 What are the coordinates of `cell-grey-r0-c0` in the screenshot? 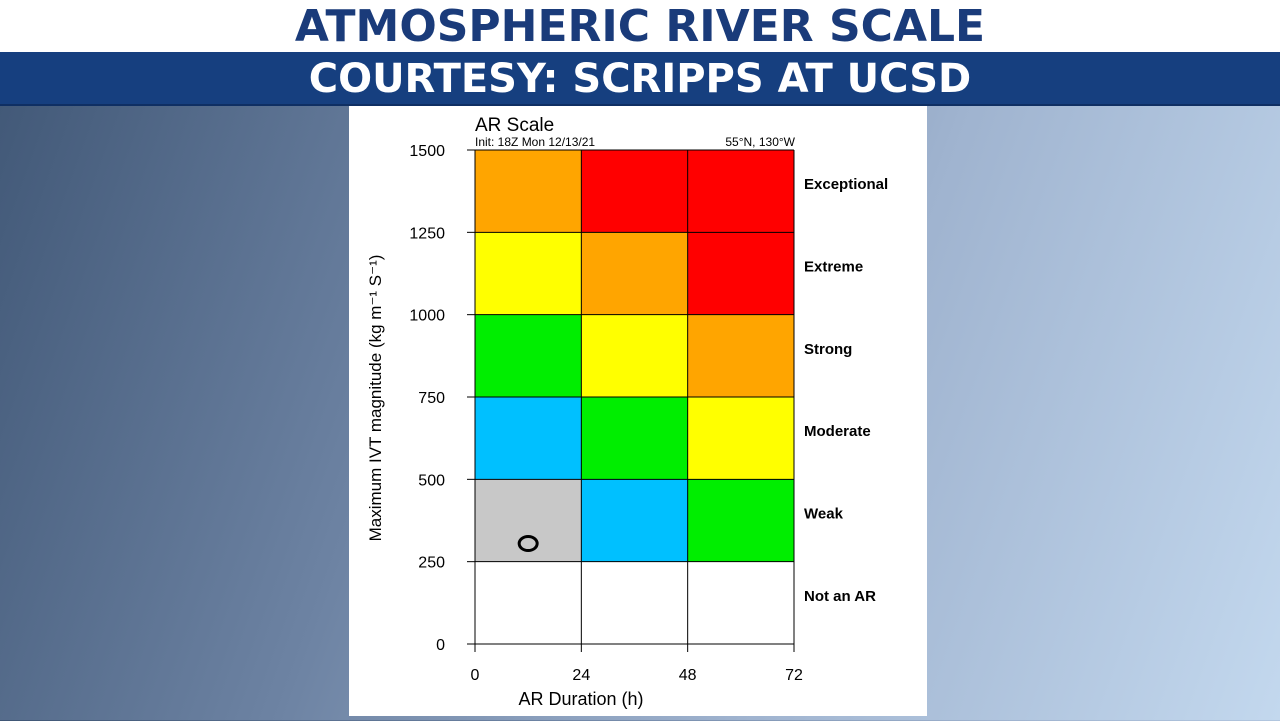 It's located at (528, 520).